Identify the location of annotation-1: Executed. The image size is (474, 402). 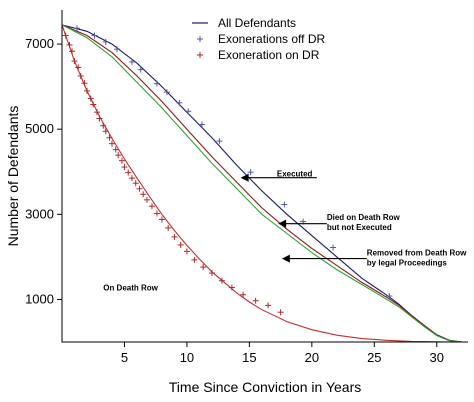
(295, 173).